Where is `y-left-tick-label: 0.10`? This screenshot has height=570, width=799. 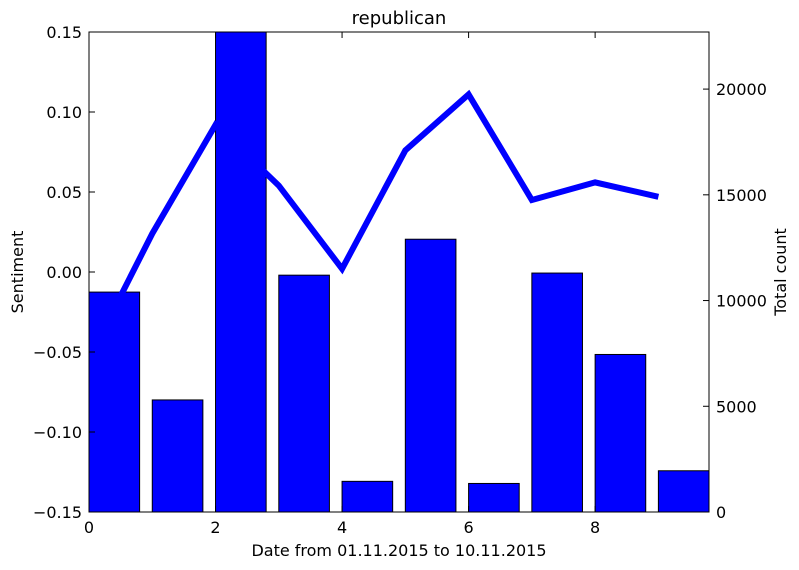
y-left-tick-label: 0.10 is located at coordinates (64, 112).